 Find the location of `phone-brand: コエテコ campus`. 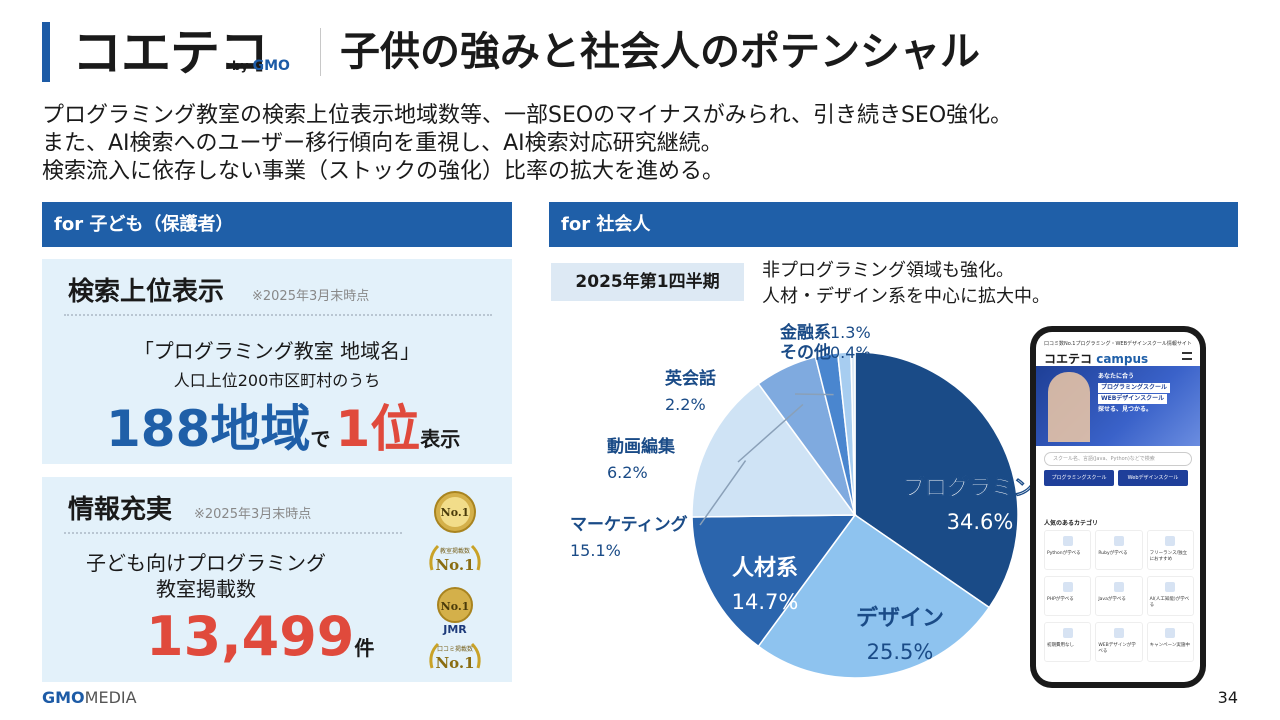

phone-brand: コエテコ campus is located at coordinates (1096, 359).